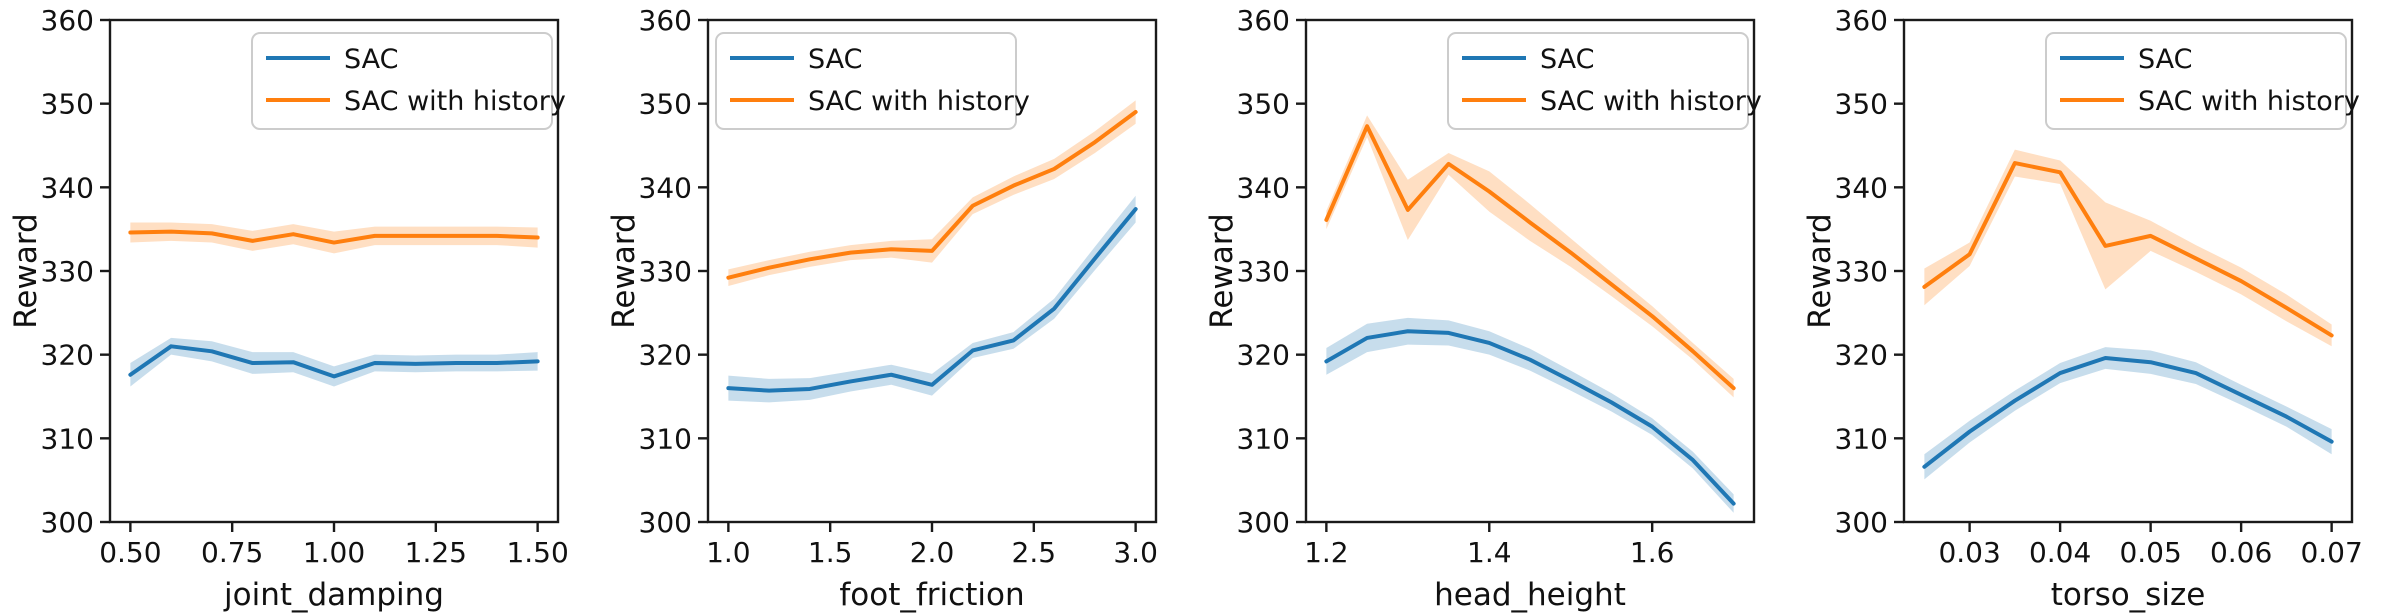 The width and height of the screenshot is (2392, 616). What do you see at coordinates (1135, 552) in the screenshot?
I see `x-tick-label: 3.0` at bounding box center [1135, 552].